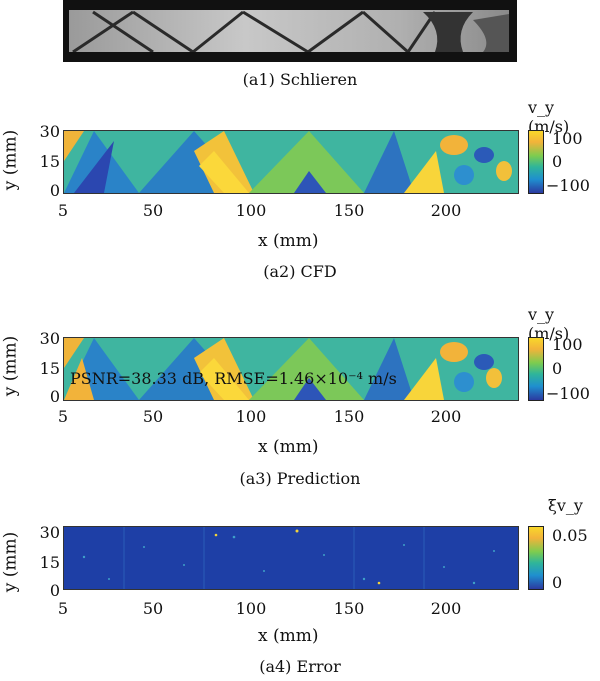  What do you see at coordinates (300, 79) in the screenshot?
I see `caption-a1: (a1) Schlieren` at bounding box center [300, 79].